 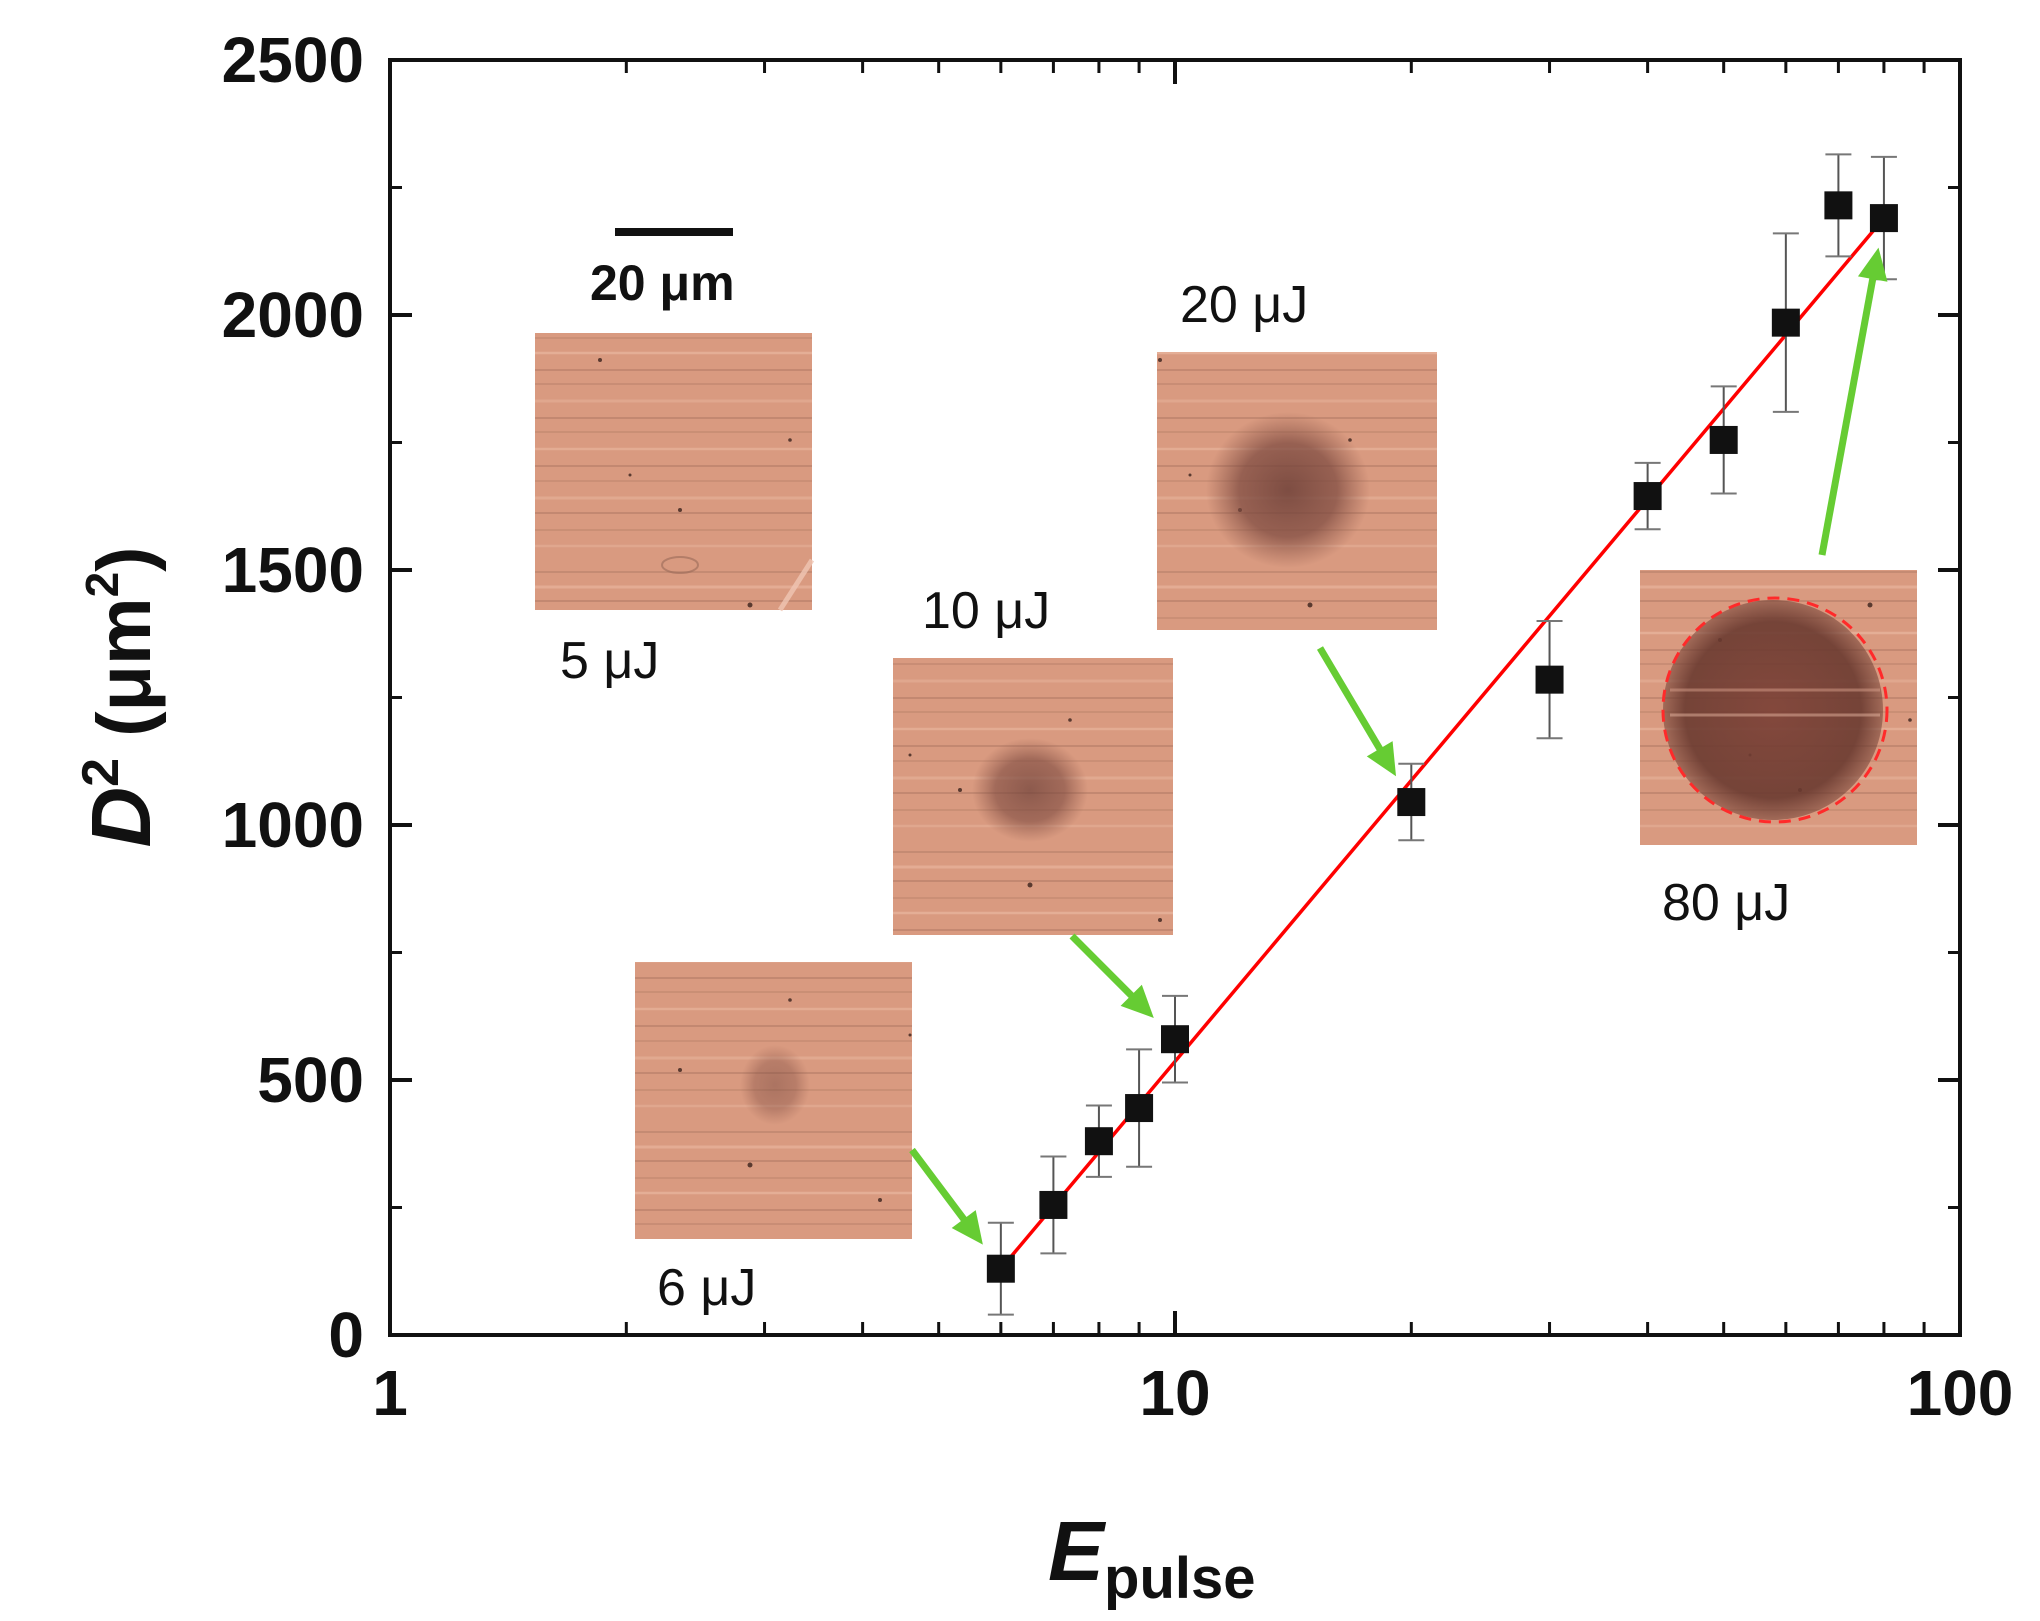 I want to click on inset-5uJ, so click(x=675, y=472).